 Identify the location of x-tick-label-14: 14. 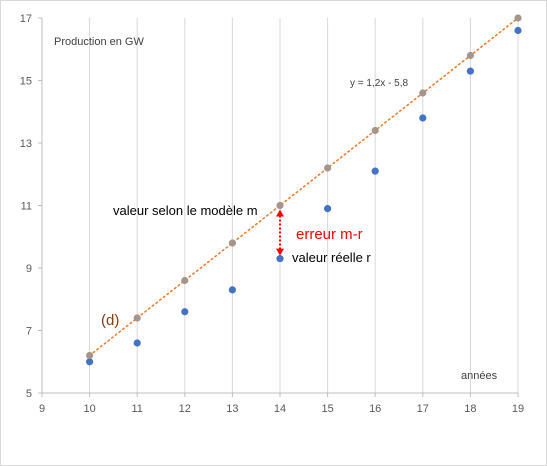
(280, 409).